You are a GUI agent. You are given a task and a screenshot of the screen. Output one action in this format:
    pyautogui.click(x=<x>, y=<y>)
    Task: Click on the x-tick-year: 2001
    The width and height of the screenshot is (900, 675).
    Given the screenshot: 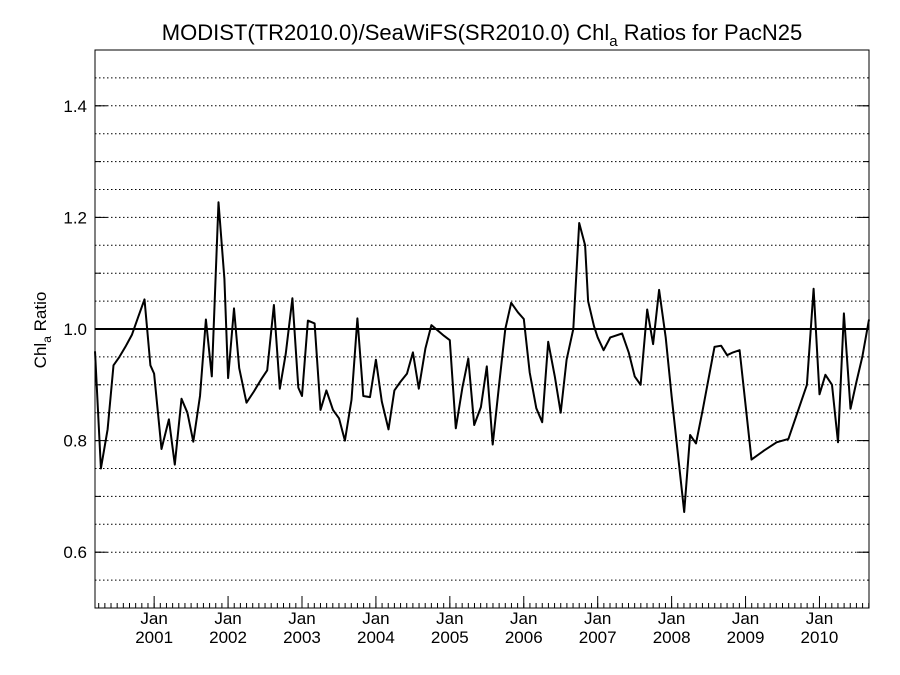 What is the action you would take?
    pyautogui.click(x=154, y=637)
    